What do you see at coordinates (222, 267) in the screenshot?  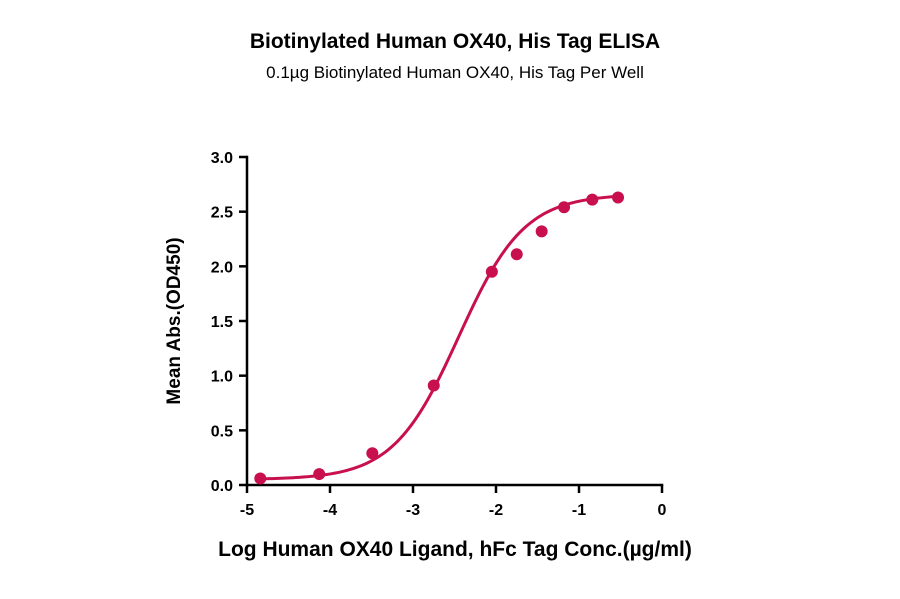 I see `y-tick-label: 2.0` at bounding box center [222, 267].